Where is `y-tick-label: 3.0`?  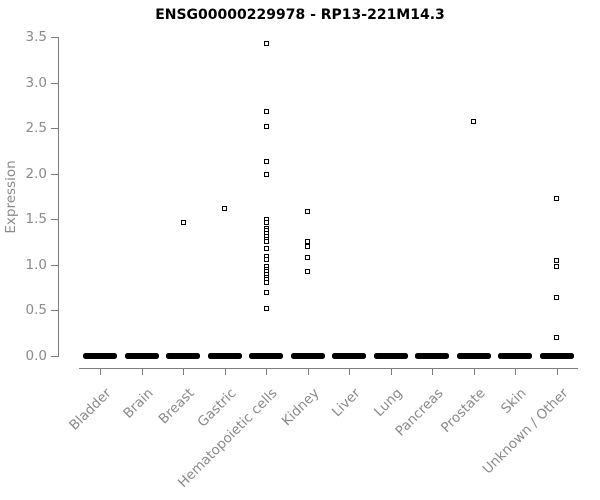 y-tick-label: 3.0 is located at coordinates (36, 82).